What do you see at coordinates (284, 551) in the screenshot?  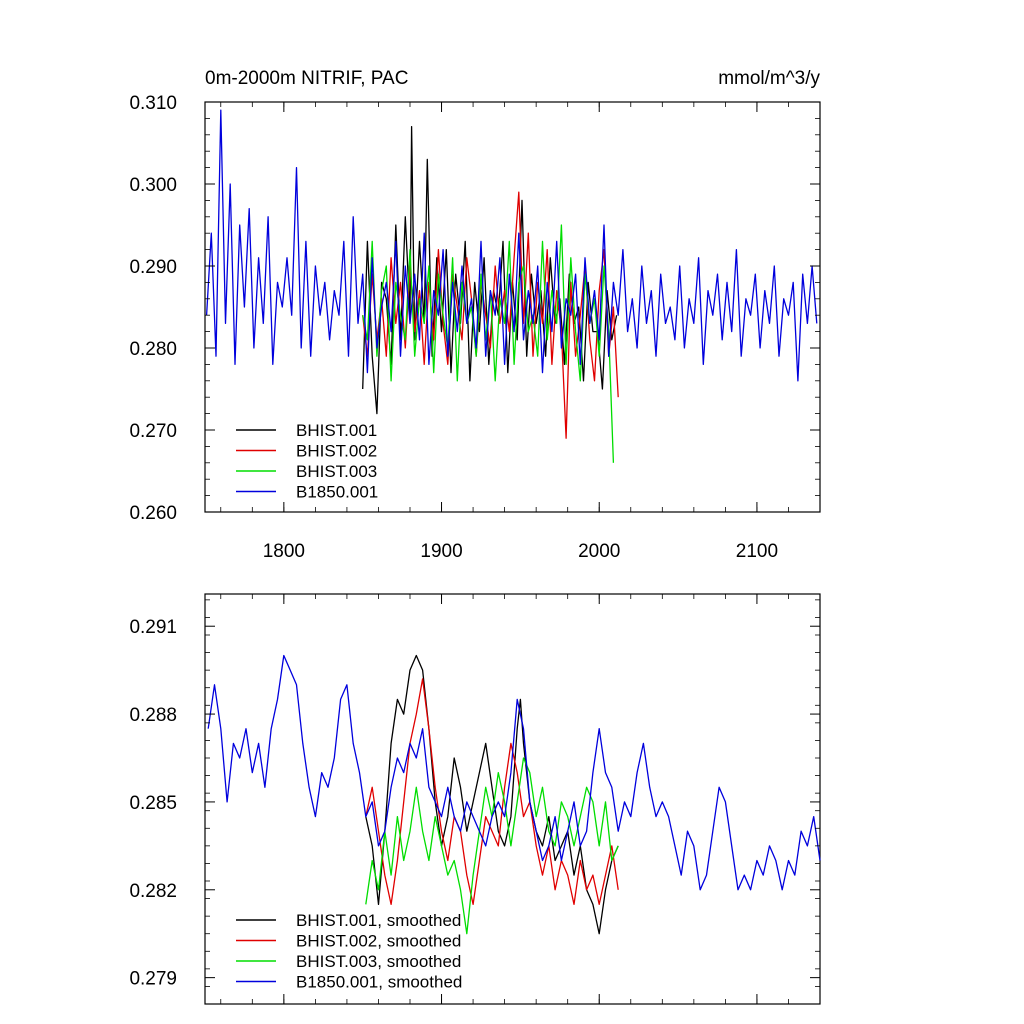 I see `top-xtick-label: 1800` at bounding box center [284, 551].